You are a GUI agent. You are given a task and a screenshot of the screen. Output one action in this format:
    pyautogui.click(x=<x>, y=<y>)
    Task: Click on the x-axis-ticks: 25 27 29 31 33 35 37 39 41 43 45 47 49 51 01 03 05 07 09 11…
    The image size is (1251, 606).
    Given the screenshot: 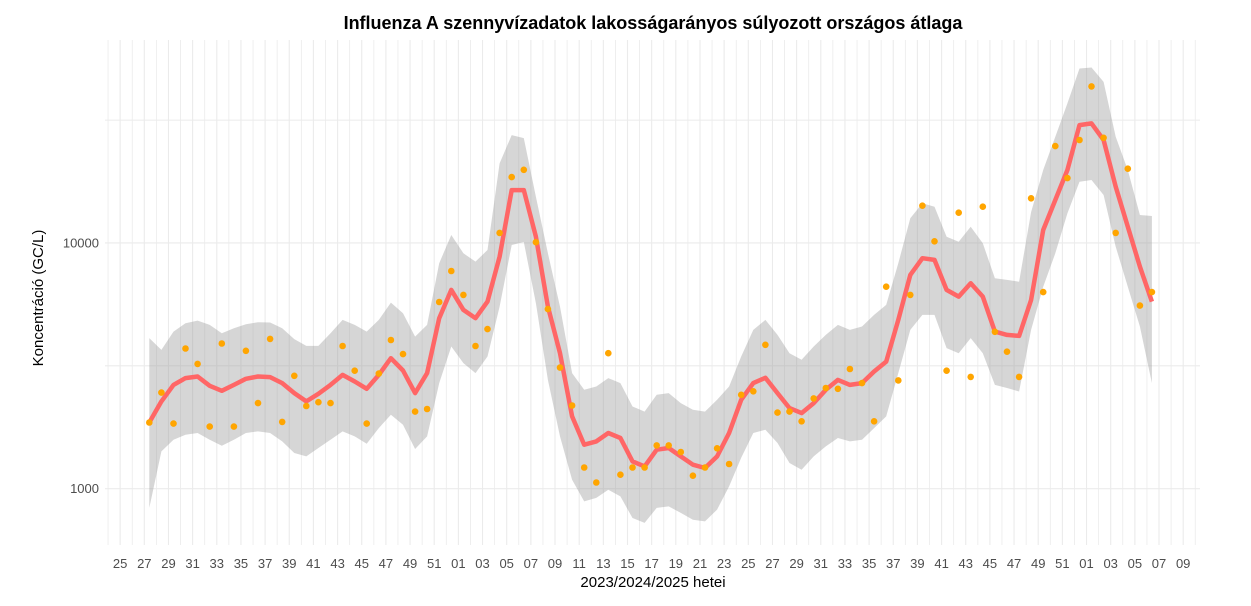 What is the action you would take?
    pyautogui.click(x=652, y=563)
    